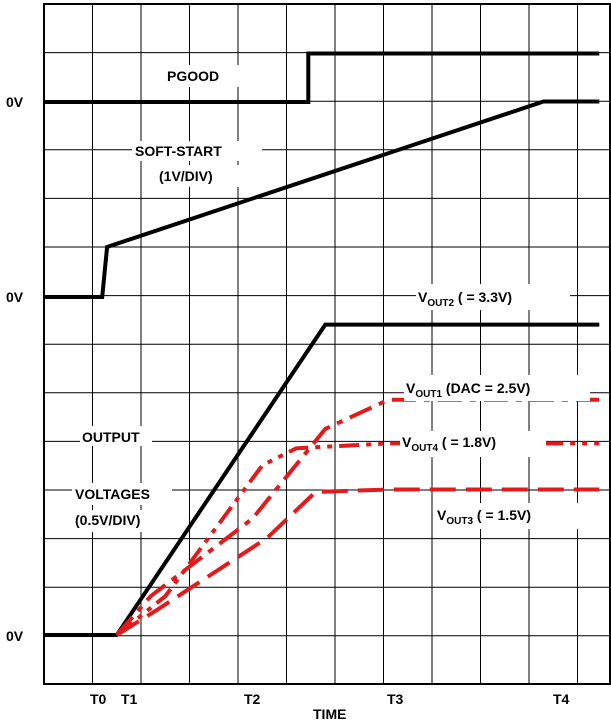  I want to click on vout1-label: VOUT1 (DAC = 2.5V), so click(468, 390).